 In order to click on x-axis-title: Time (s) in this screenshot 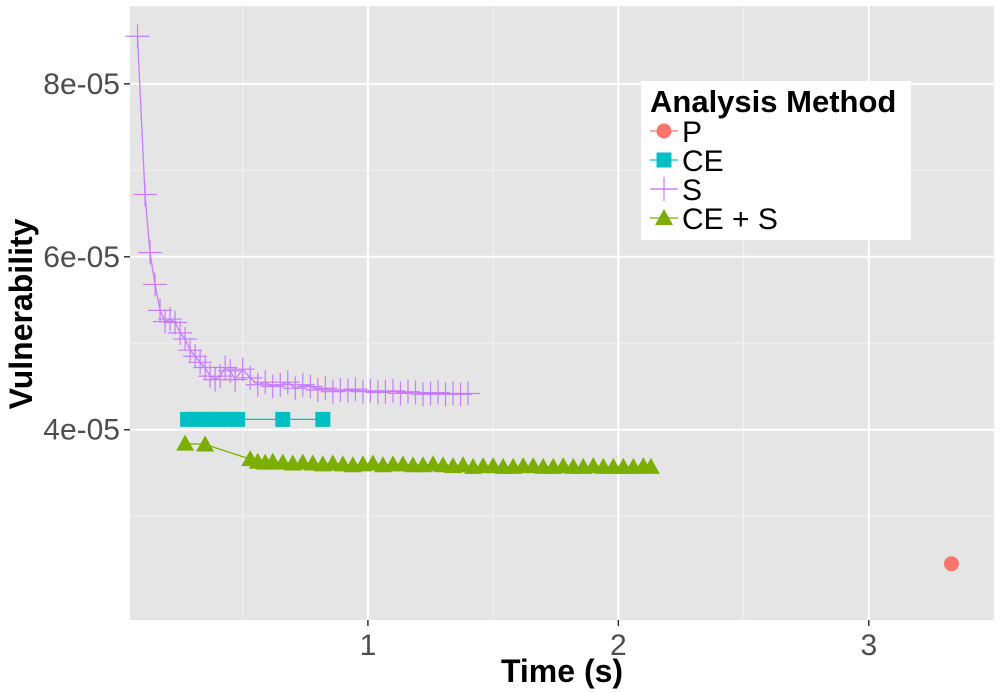, I will do `click(562, 671)`.